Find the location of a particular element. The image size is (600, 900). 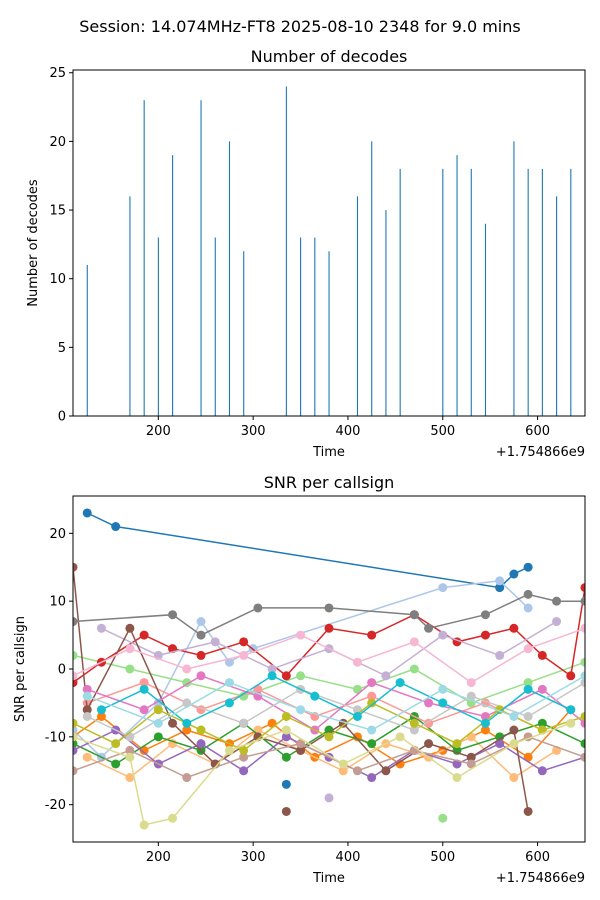

decodes-x-tick-label: 200 is located at coordinates (158, 431).